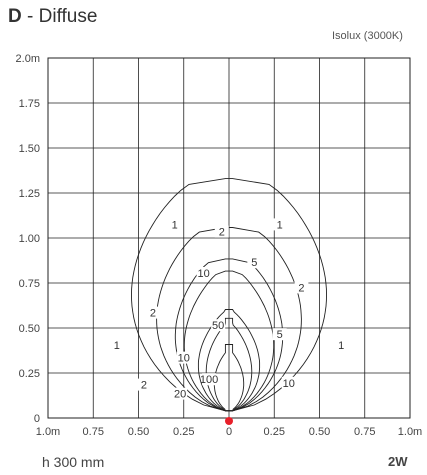 The image size is (427, 475). What do you see at coordinates (28, 59) in the screenshot?
I see `y-tick-label: 2.0m` at bounding box center [28, 59].